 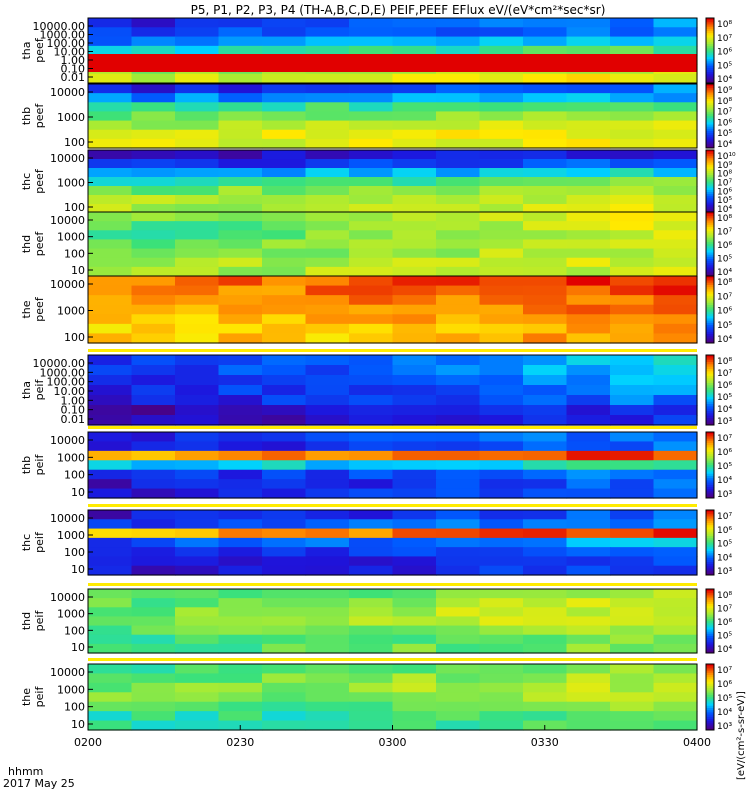 I want to click on panel-frame, so click(x=392, y=621).